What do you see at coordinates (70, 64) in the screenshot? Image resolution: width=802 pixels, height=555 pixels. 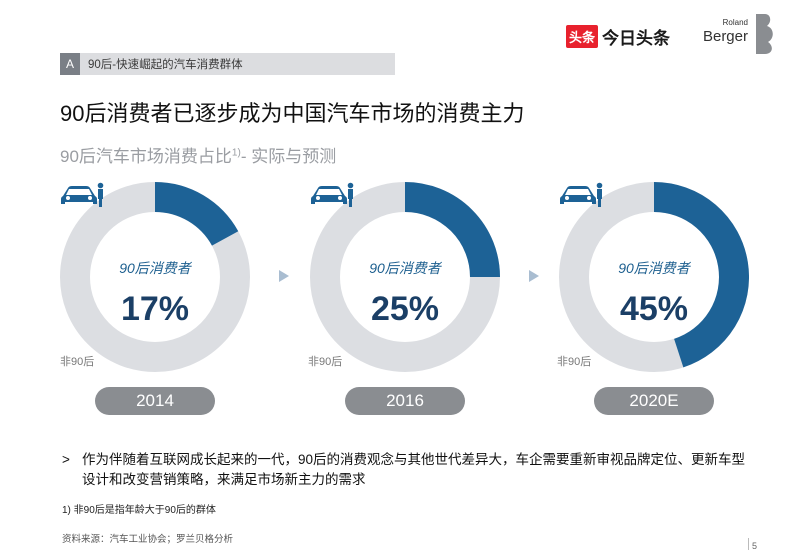 I see `section-letter: A` at bounding box center [70, 64].